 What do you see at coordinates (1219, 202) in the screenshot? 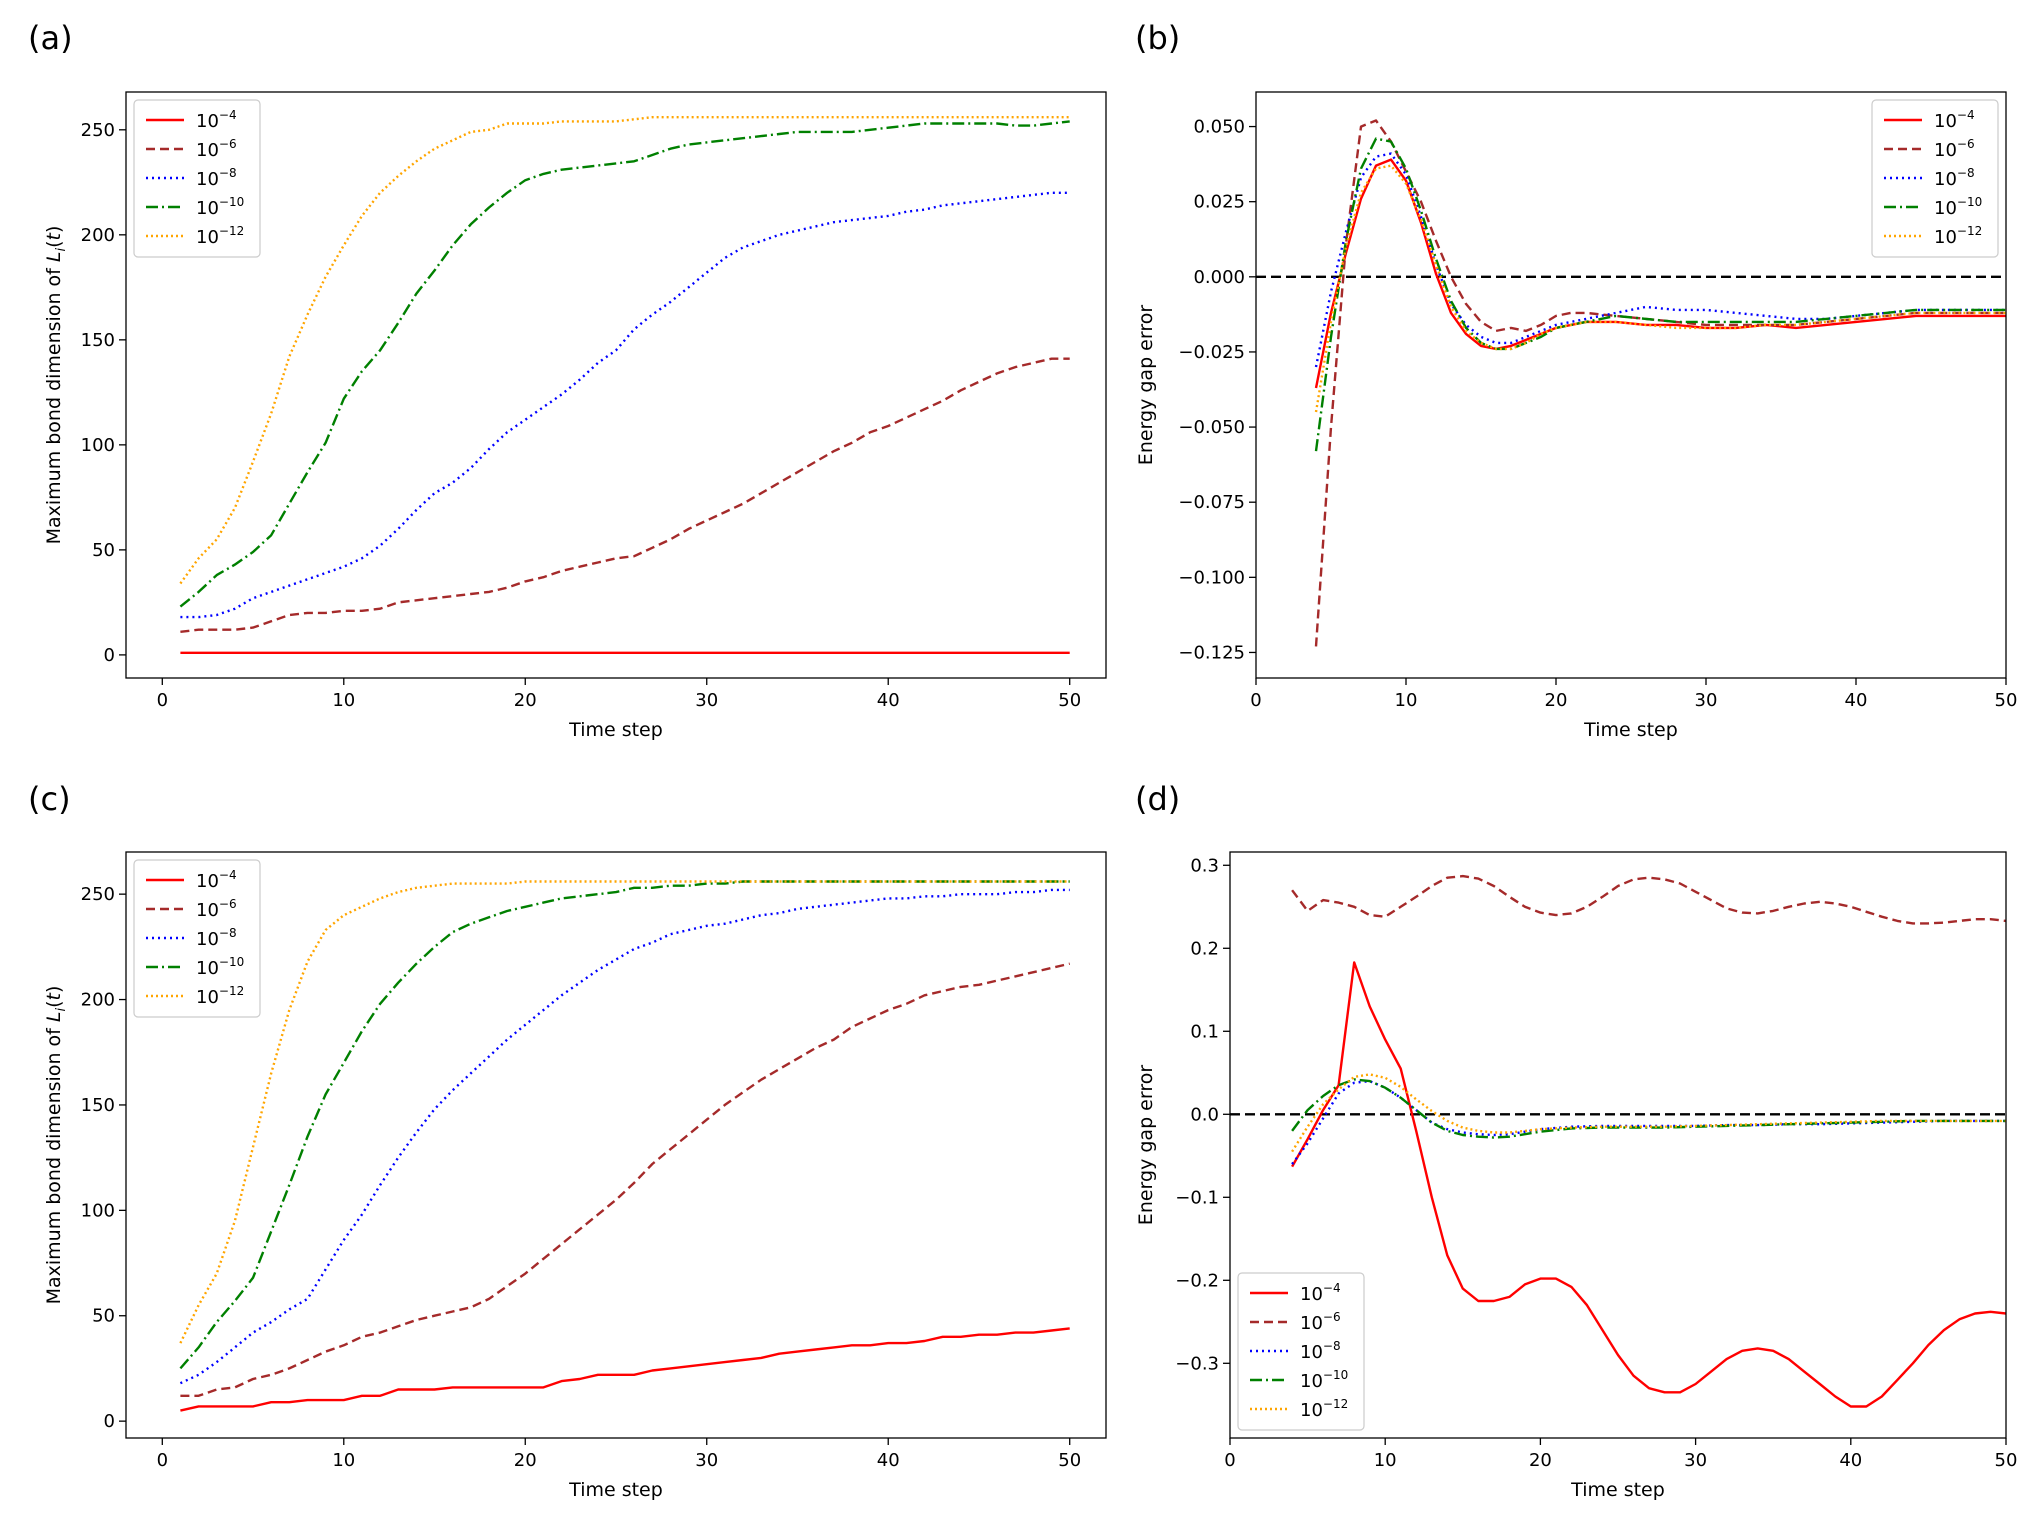
I see `y-tick-label: 0.025` at bounding box center [1219, 202].